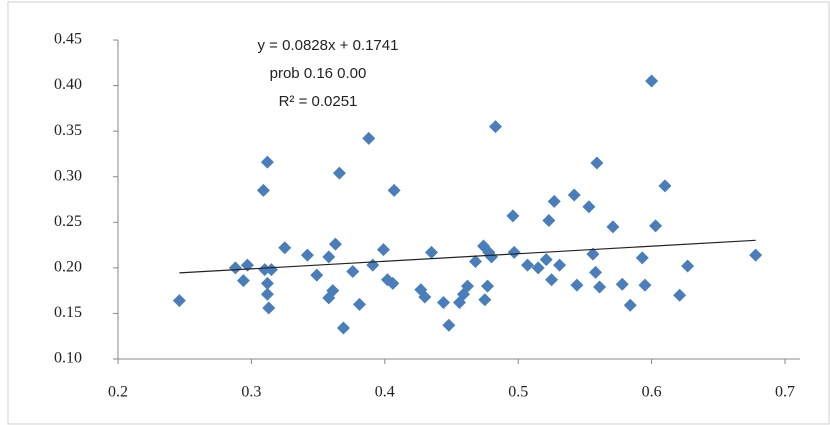 The width and height of the screenshot is (830, 425). Describe the element at coordinates (467, 256) in the screenshot. I see `trendline` at that location.